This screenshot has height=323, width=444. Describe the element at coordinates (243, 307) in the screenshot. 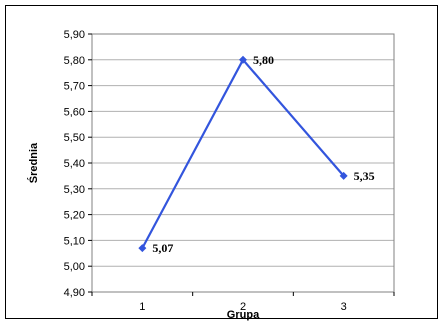

I see `x-tick-label: 2` at that location.